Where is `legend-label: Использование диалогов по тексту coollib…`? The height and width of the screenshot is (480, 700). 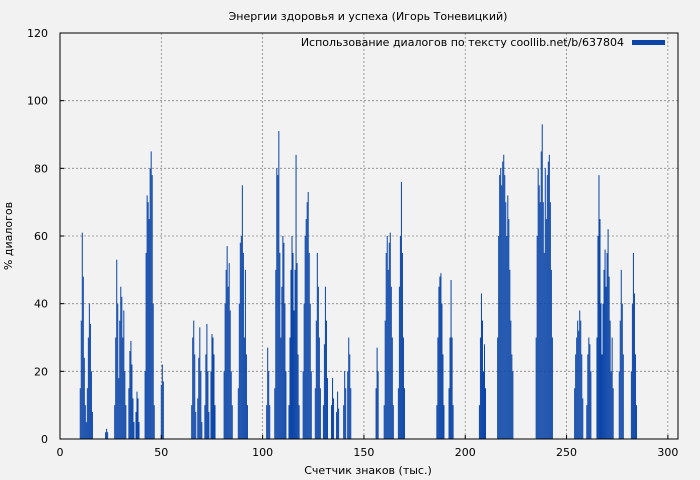 legend-label: Использование диалогов по тексту coollib… is located at coordinates (462, 42).